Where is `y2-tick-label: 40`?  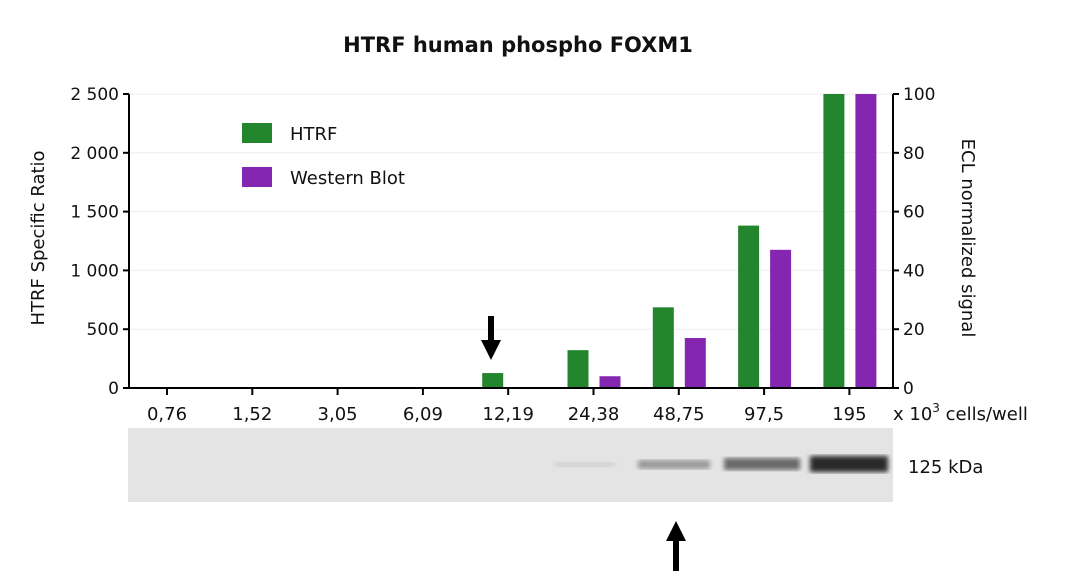 y2-tick-label: 40 is located at coordinates (914, 271).